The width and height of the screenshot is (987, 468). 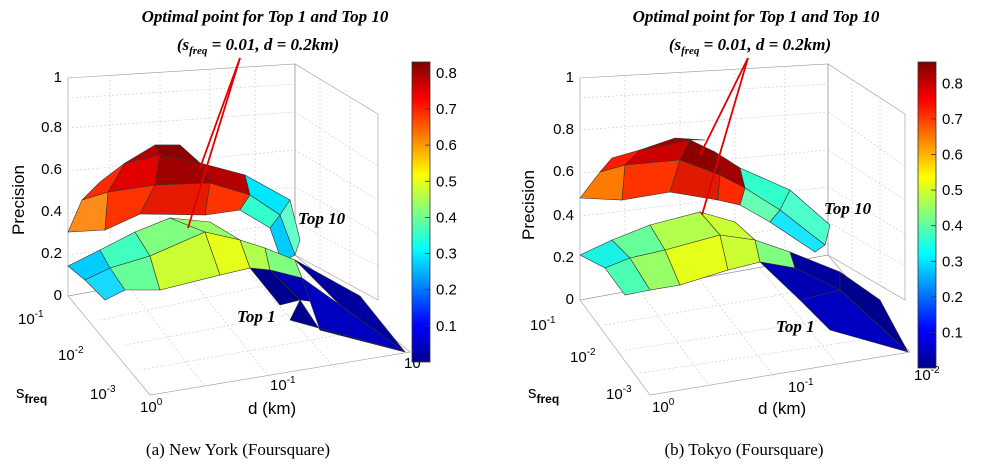 I want to click on panel-a-colorbar, so click(x=421, y=212).